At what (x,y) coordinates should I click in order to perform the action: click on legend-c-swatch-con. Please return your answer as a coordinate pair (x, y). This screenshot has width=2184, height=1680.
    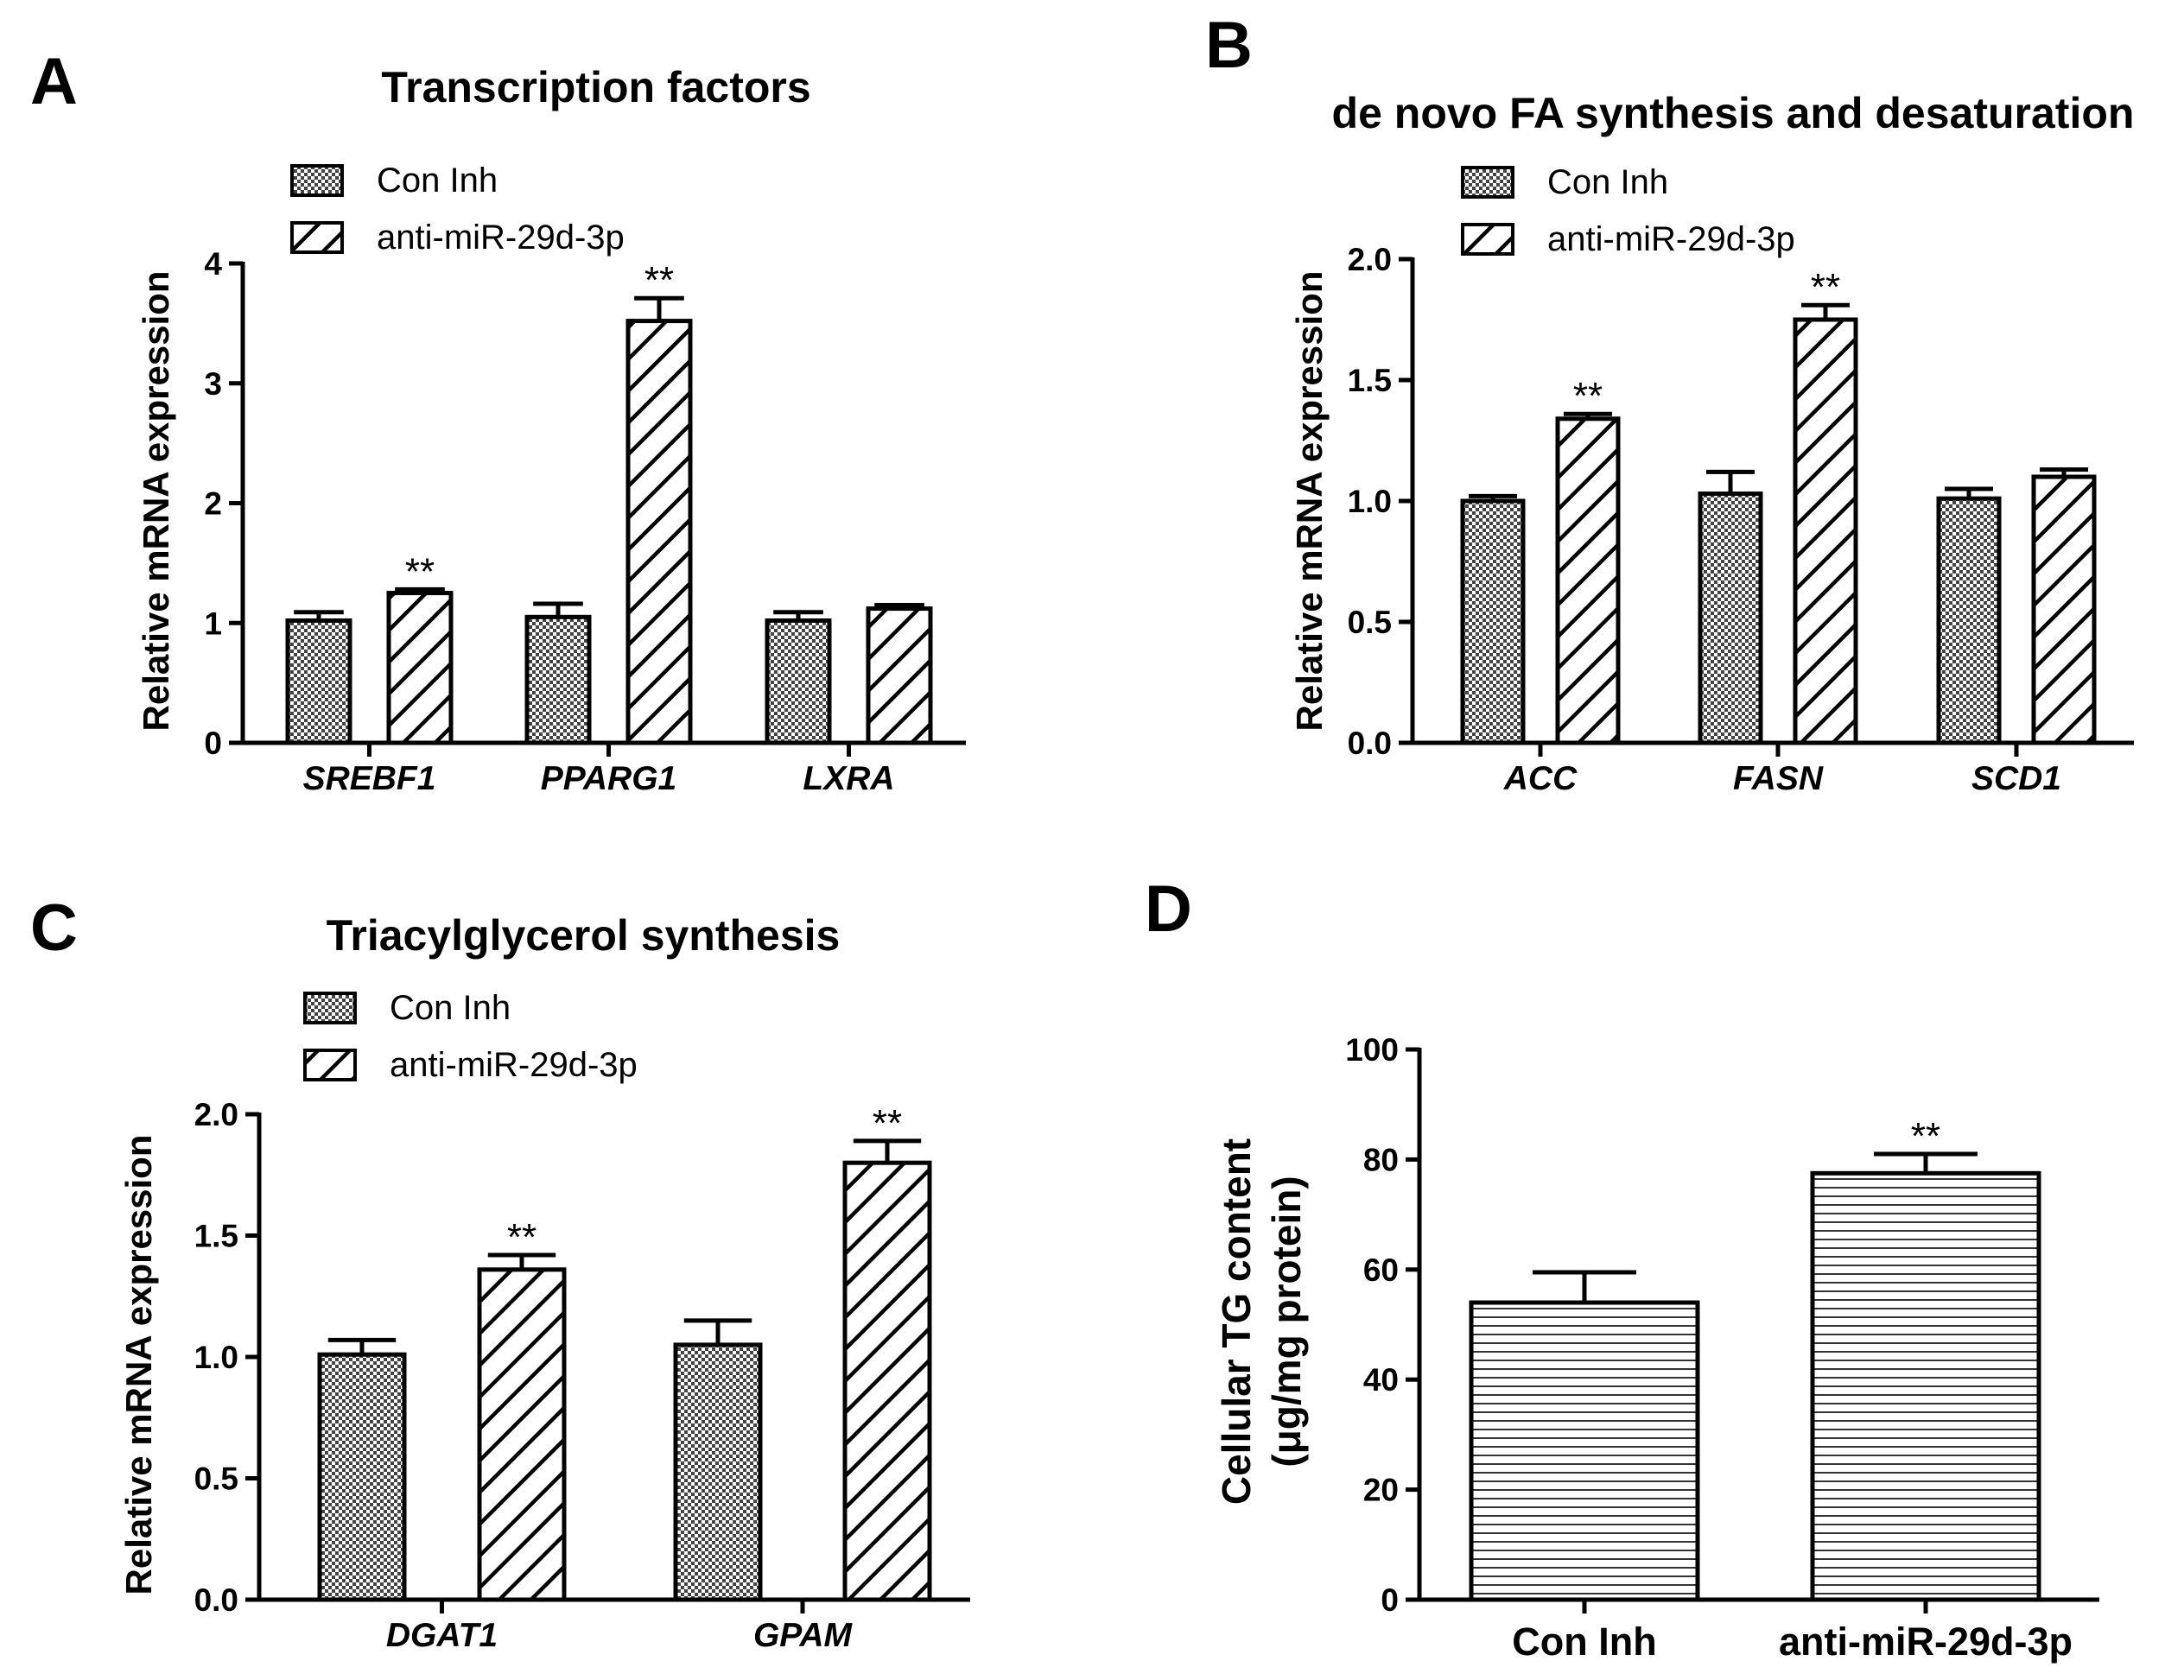
    Looking at the image, I should click on (330, 1008).